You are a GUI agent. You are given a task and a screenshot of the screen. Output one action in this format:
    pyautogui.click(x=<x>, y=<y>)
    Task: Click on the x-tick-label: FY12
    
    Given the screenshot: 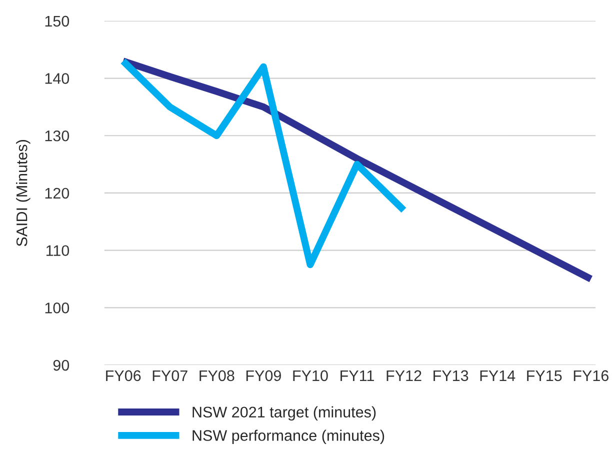 What is the action you would take?
    pyautogui.click(x=404, y=375)
    